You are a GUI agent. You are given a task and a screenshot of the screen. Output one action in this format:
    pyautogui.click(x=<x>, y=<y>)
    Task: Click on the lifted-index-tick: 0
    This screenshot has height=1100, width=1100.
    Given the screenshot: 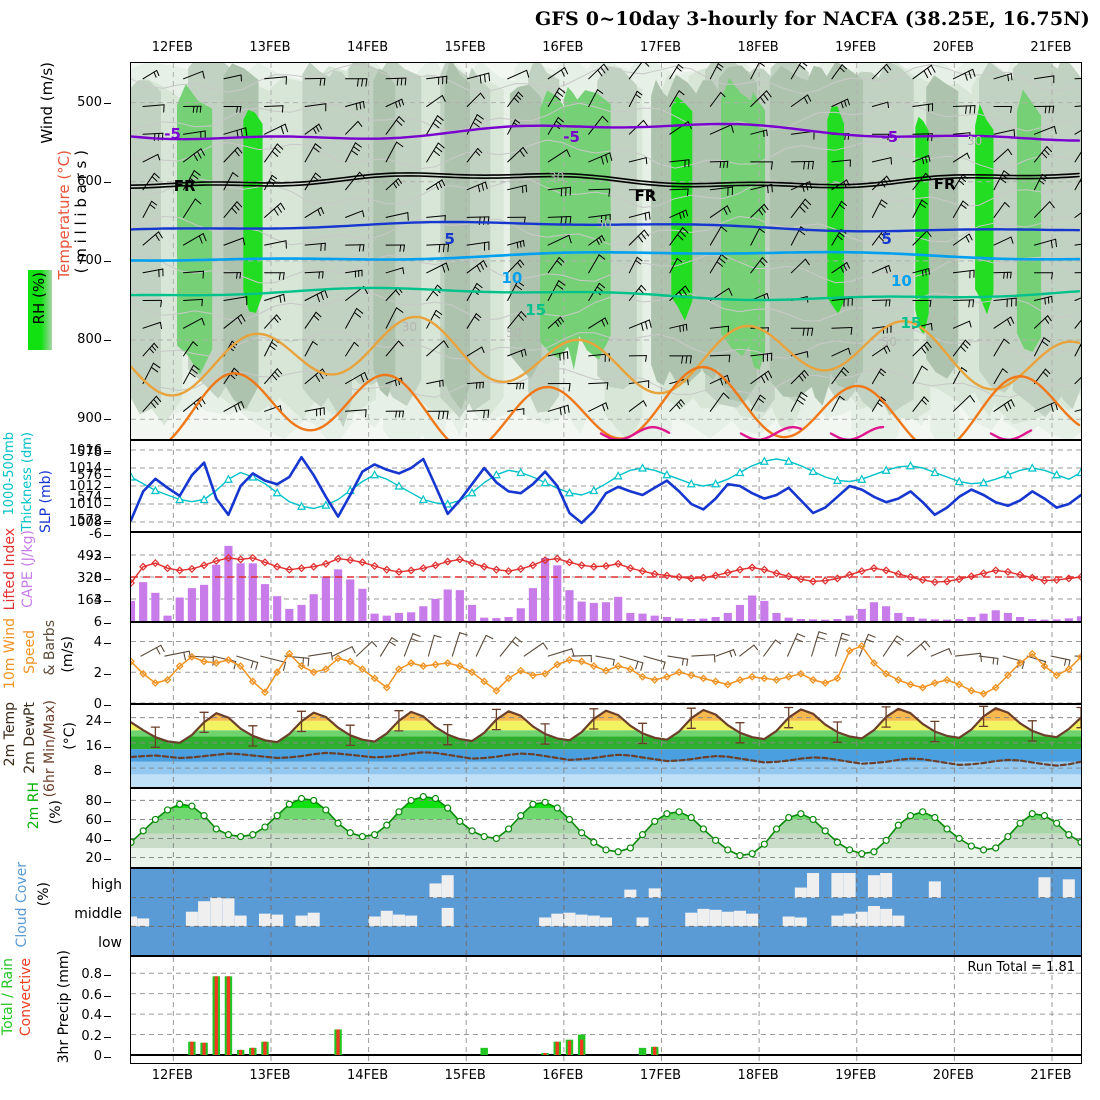 What is the action you would take?
    pyautogui.click(x=97, y=578)
    